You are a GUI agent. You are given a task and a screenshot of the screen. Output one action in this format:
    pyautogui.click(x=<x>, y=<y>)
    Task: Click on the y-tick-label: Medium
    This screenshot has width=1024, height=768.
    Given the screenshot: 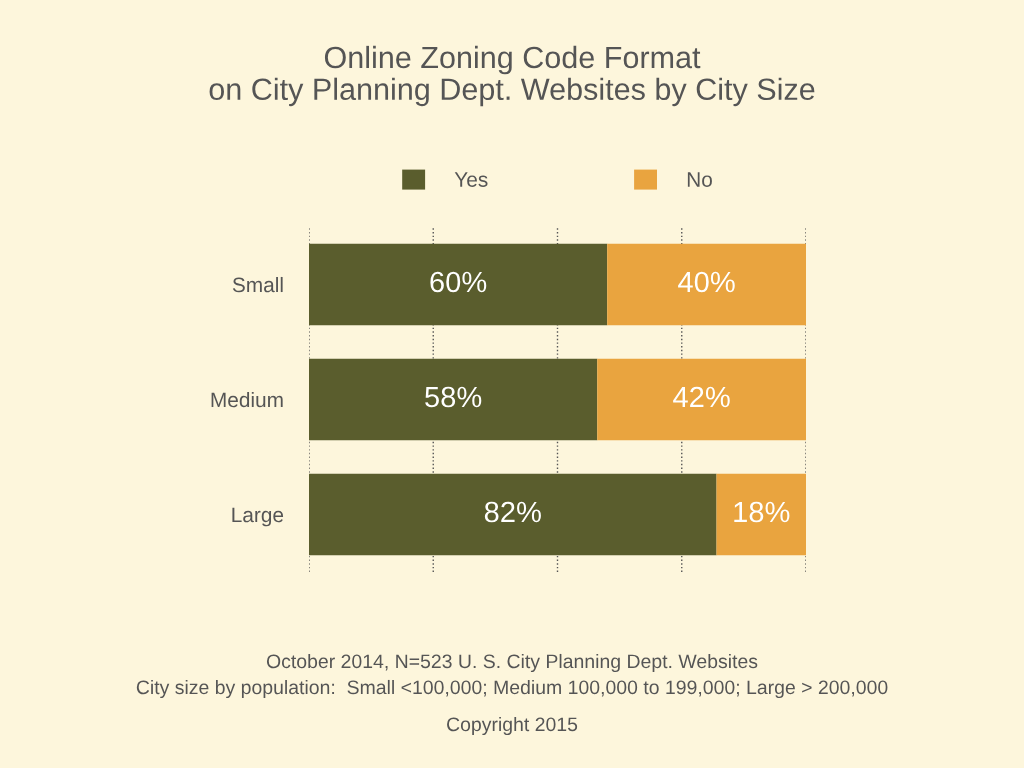 What is the action you would take?
    pyautogui.click(x=247, y=399)
    